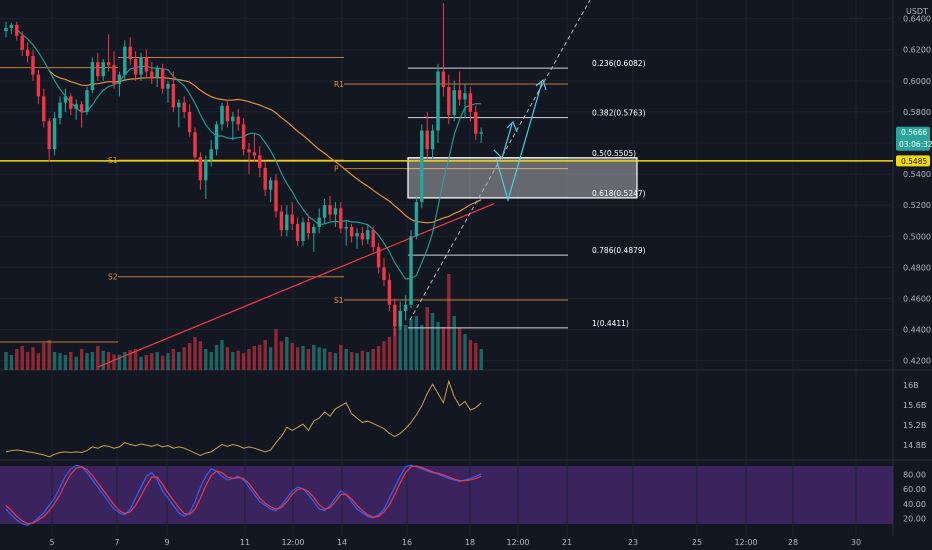 This screenshot has width=932, height=550. Describe the element at coordinates (914, 132) in the screenshot. I see `svg-text: 0.5666` at that location.